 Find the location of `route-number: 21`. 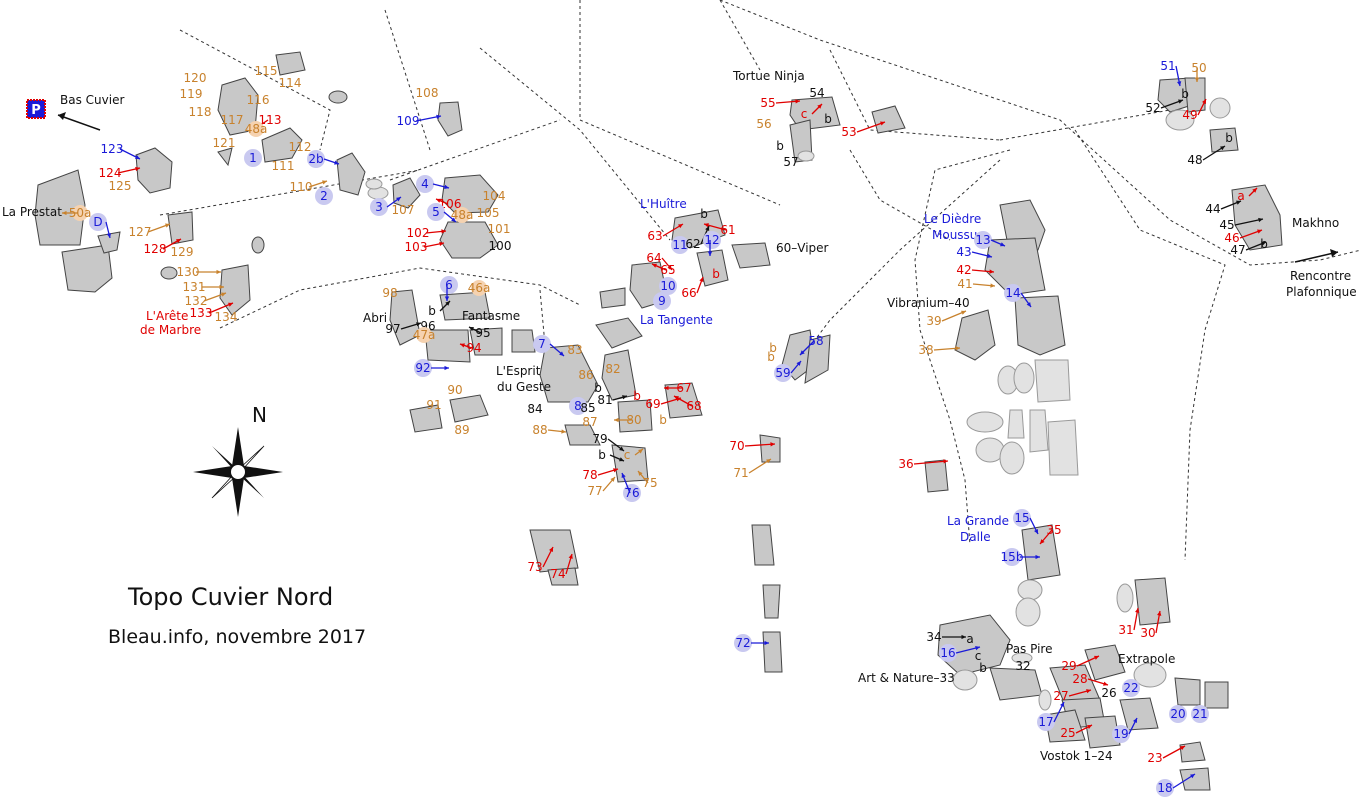

route-number: 21 is located at coordinates (1199, 714).